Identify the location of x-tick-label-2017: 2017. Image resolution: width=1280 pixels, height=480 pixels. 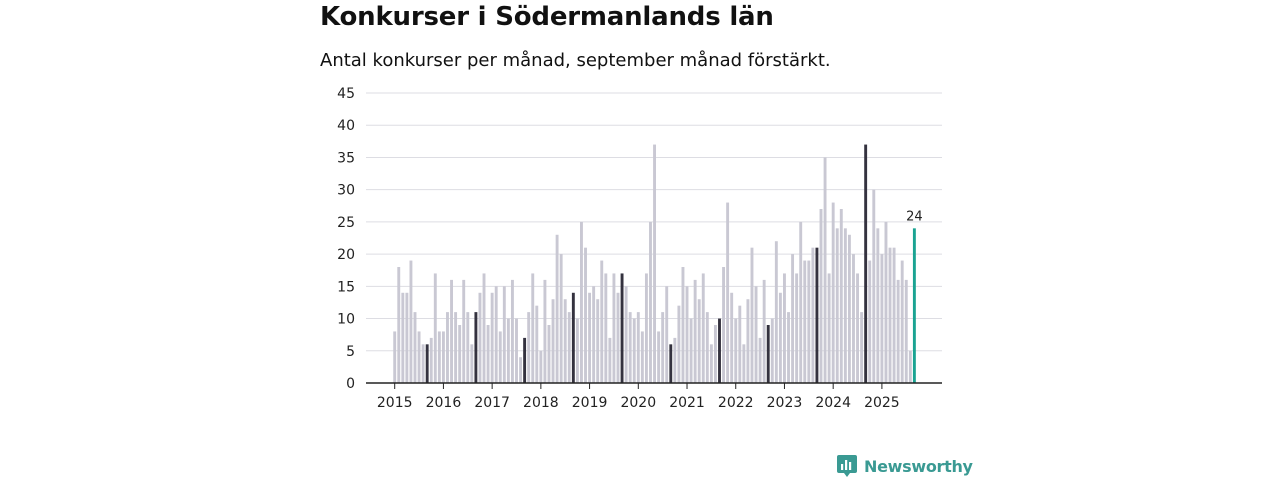
(492, 403).